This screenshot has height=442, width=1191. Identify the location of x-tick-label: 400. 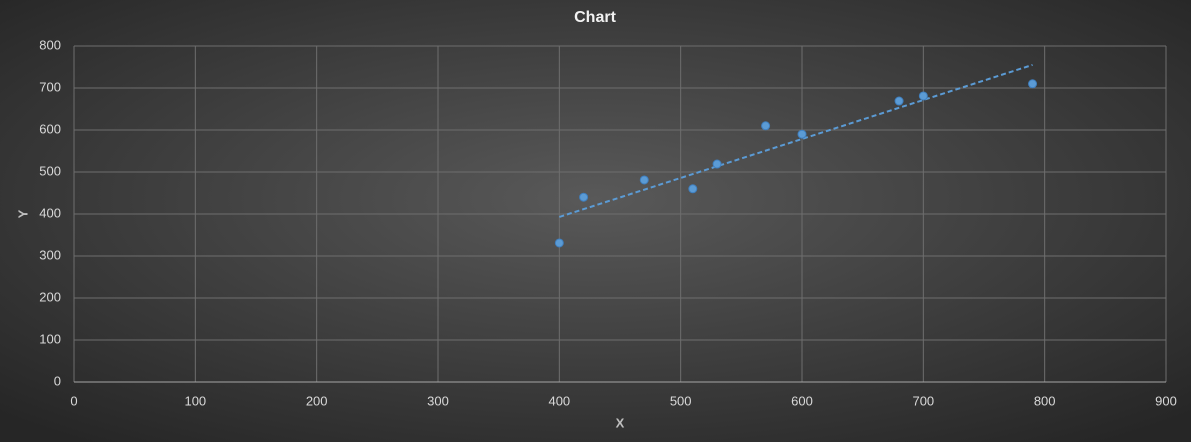
(559, 400).